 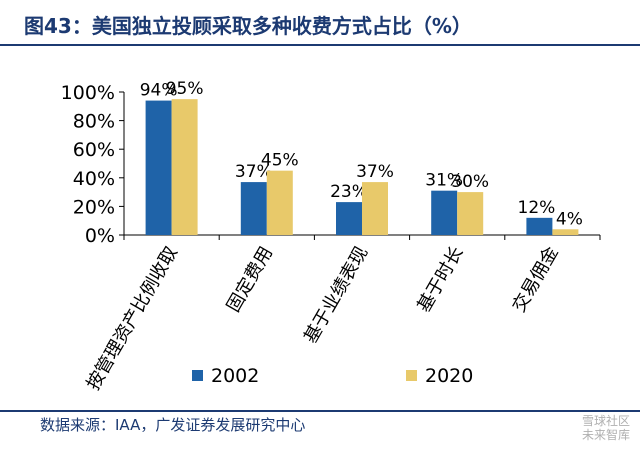 I want to click on legend-swatch-2002, so click(x=197, y=375).